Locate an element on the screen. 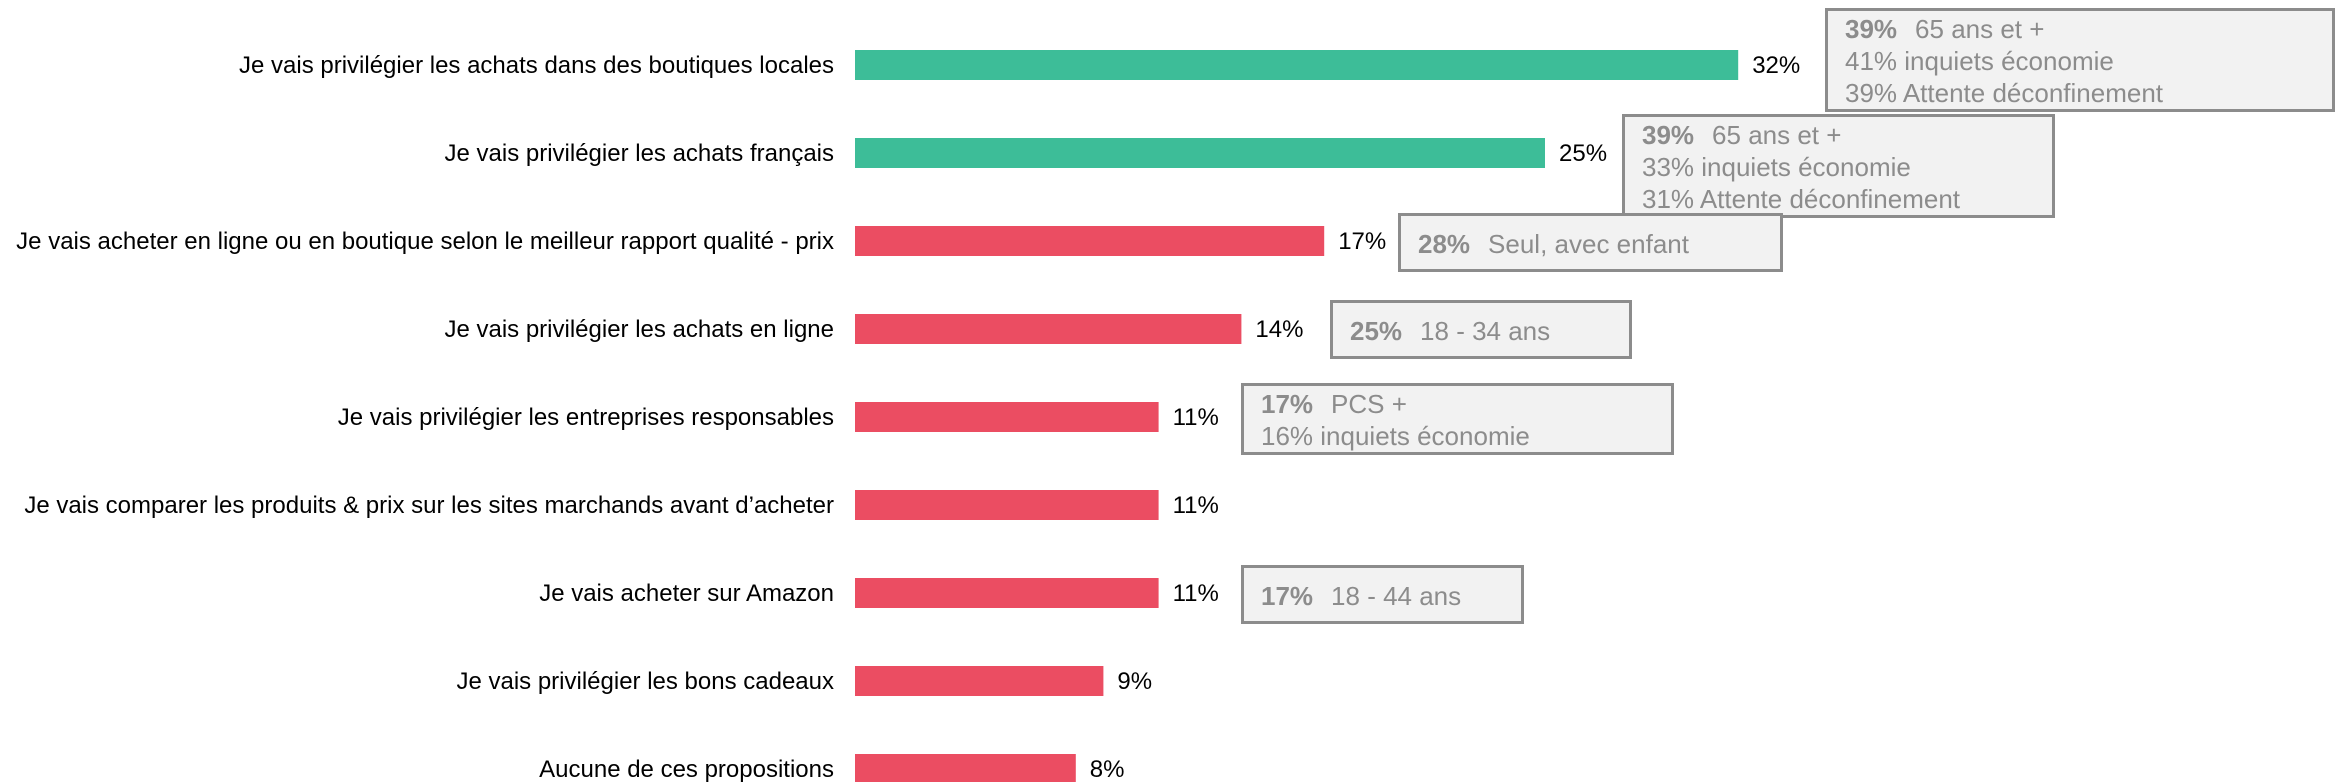 This screenshot has width=2343, height=782. category-label: Je vais privilégier les bons cadeaux is located at coordinates (645, 681).